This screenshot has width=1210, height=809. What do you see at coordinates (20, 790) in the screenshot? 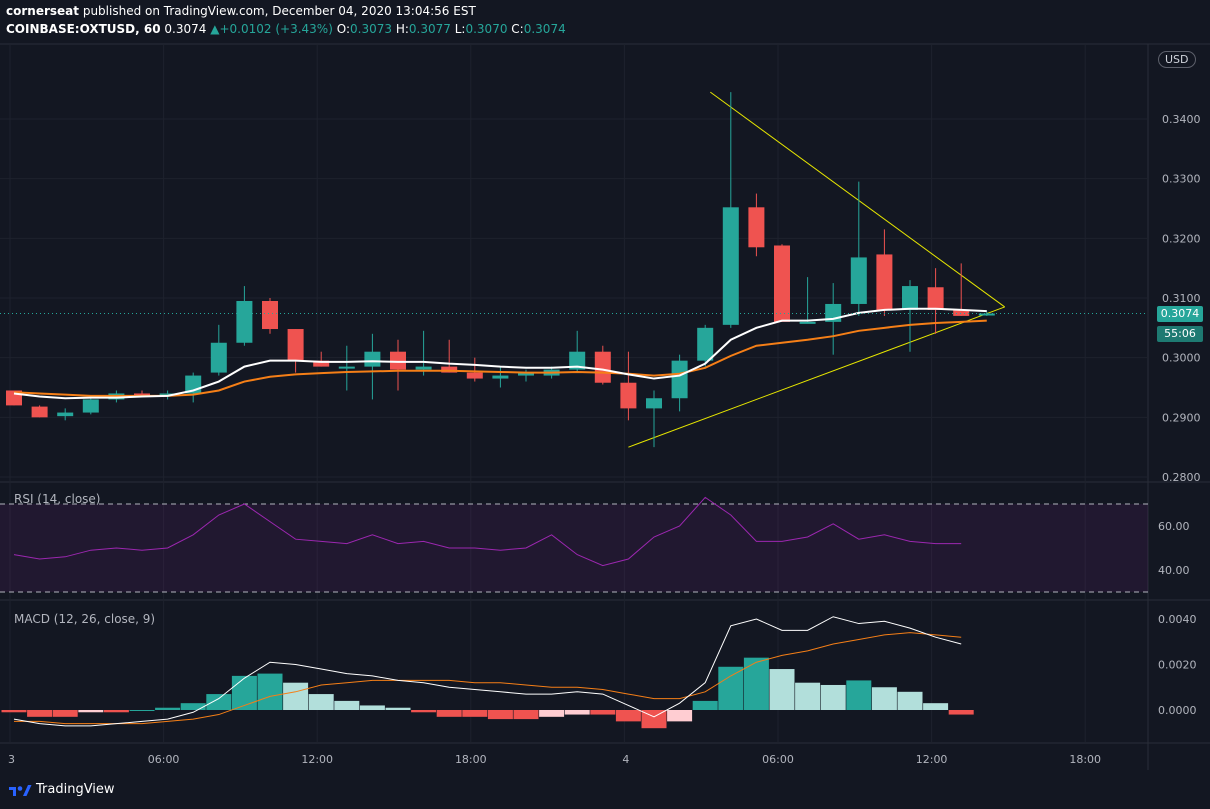
I see `tradingview-logo-icon` at bounding box center [20, 790].